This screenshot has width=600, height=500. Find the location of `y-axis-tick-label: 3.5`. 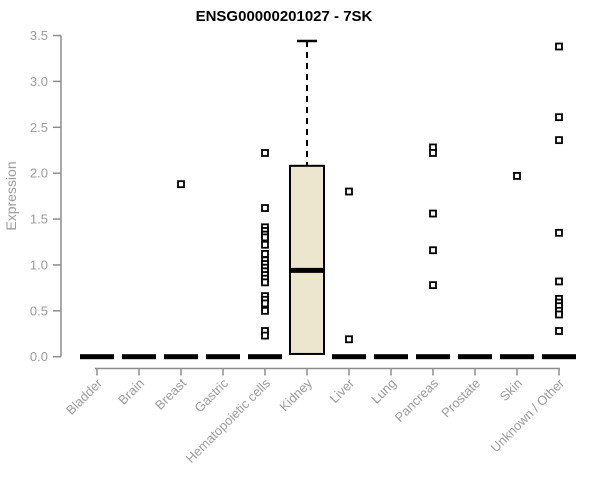

y-axis-tick-label: 3.5 is located at coordinates (39, 35).